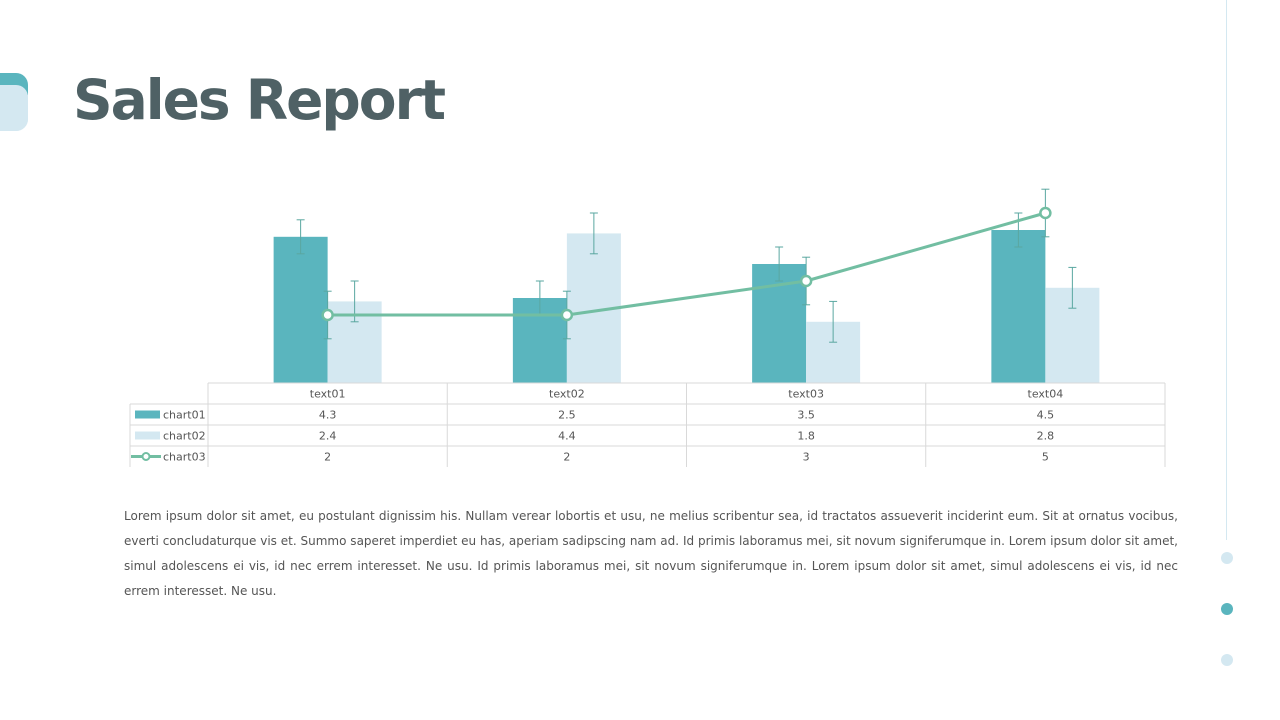 The image size is (1280, 720). Describe the element at coordinates (1045, 457) in the screenshot. I see `table-value: 5` at that location.